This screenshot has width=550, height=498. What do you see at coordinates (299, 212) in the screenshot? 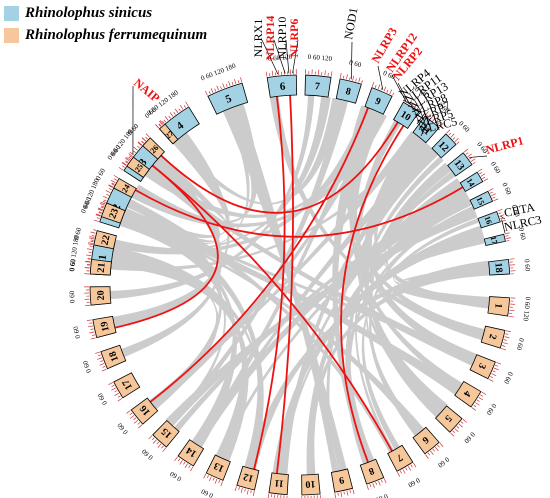
I see `ortholog-link` at bounding box center [299, 212].